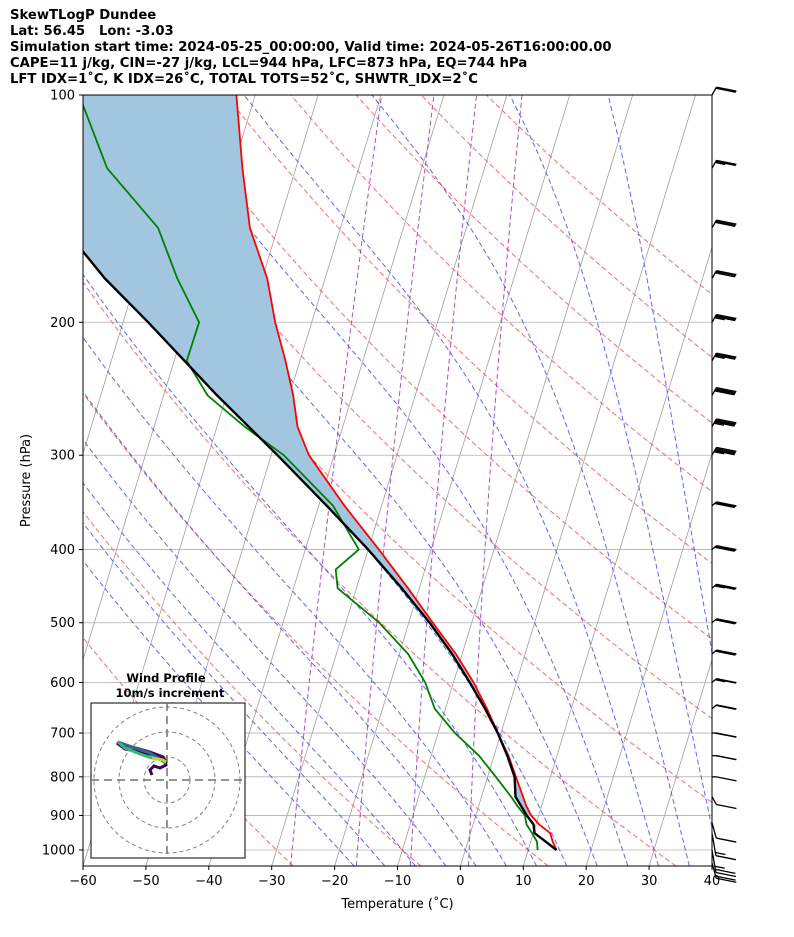  What do you see at coordinates (62, 734) in the screenshot?
I see `y-tick-label-700: 700` at bounding box center [62, 734].